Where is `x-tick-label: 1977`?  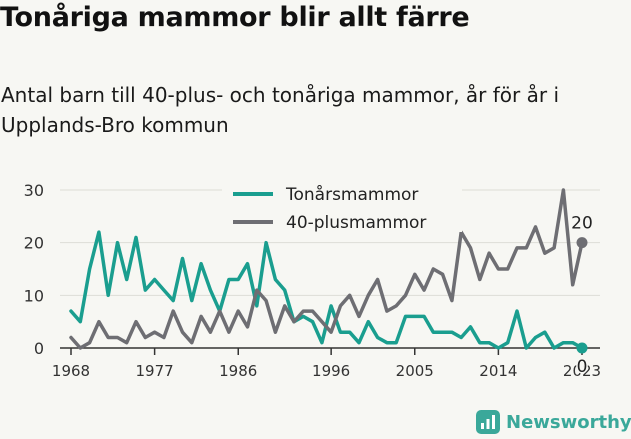
x-tick-label: 1977 is located at coordinates (155, 371).